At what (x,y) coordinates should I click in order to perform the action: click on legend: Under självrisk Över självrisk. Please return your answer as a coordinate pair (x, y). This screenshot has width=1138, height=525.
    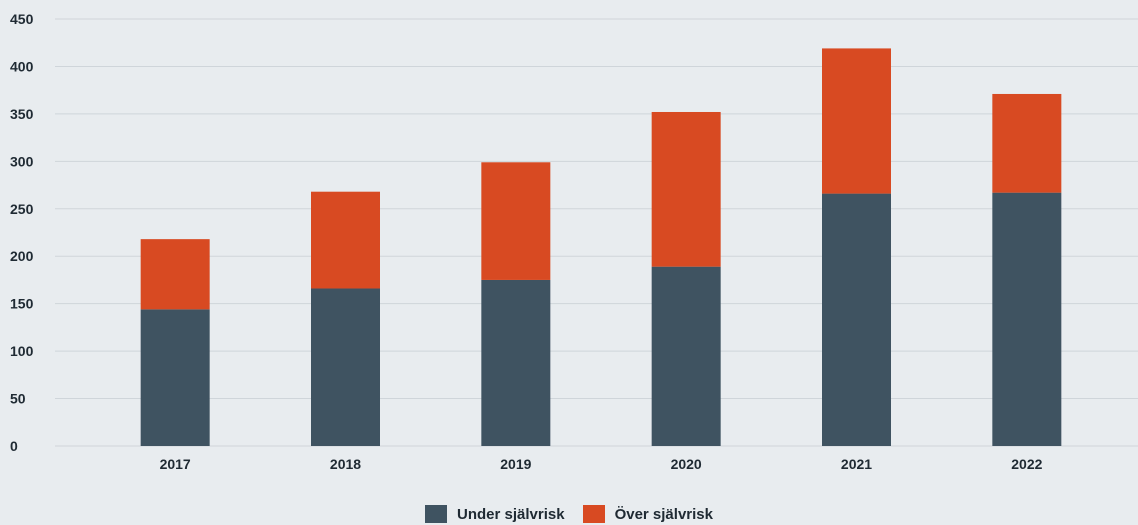
    Looking at the image, I should click on (569, 514).